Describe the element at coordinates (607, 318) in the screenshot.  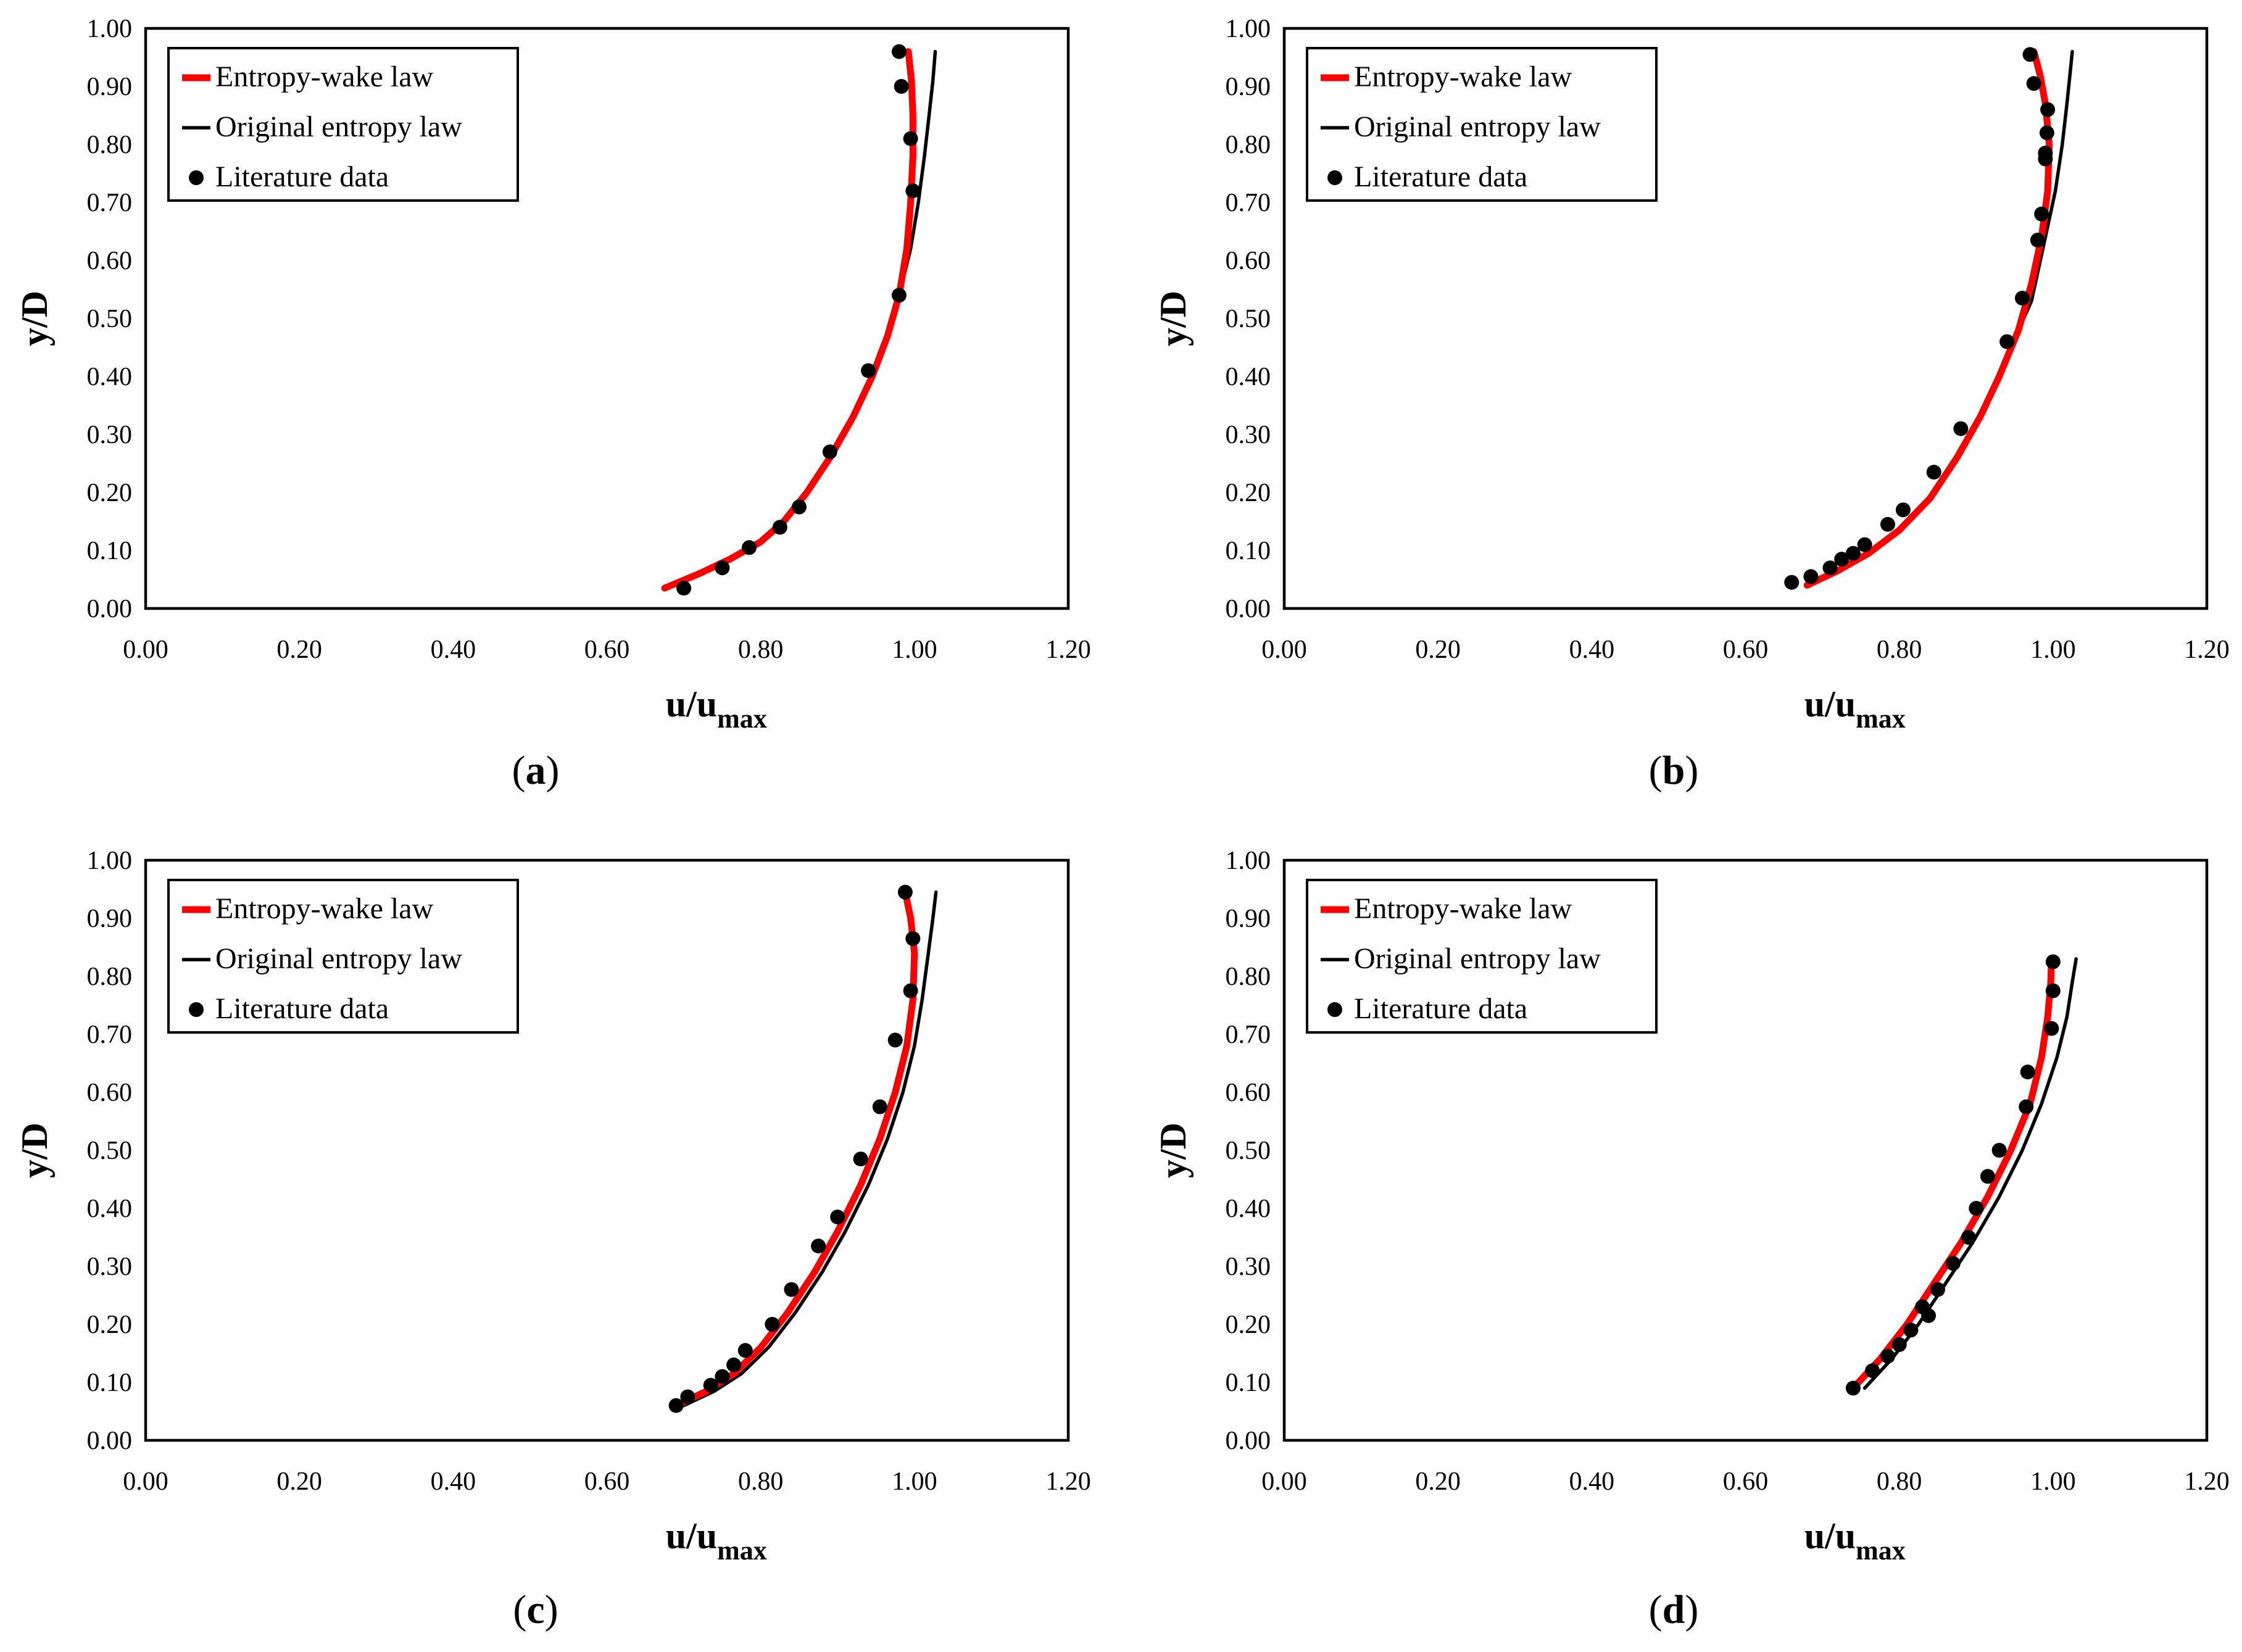
I see `plot-area-frame` at that location.